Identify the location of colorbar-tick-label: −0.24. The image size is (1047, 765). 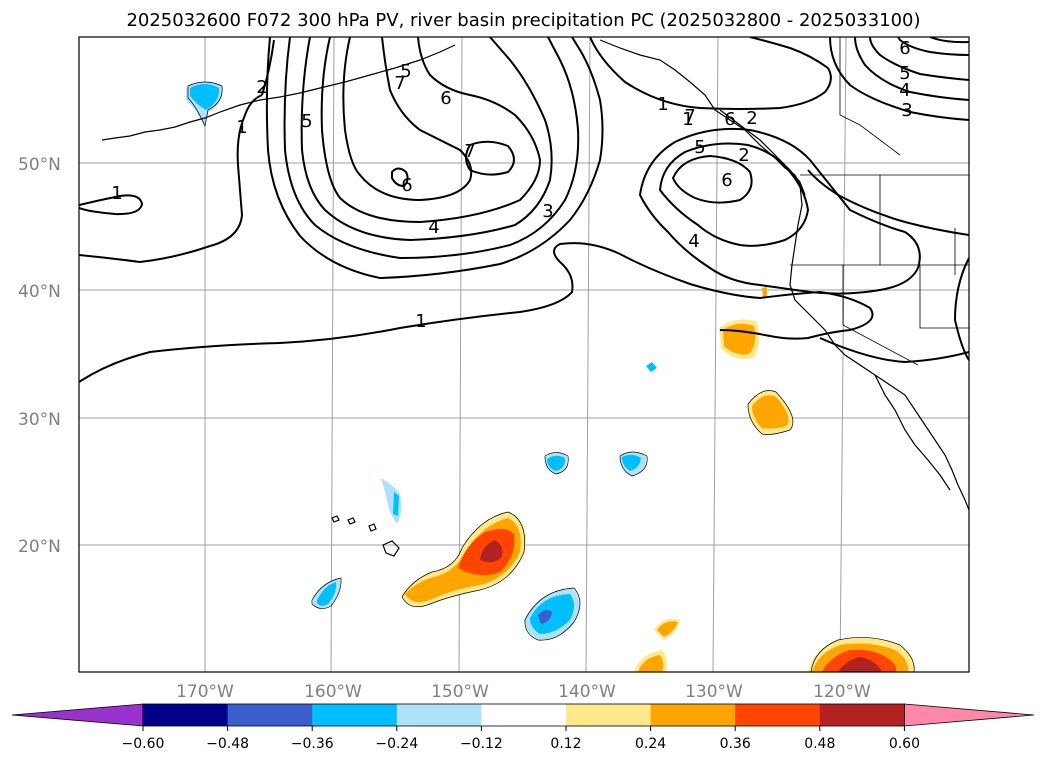
(396, 744).